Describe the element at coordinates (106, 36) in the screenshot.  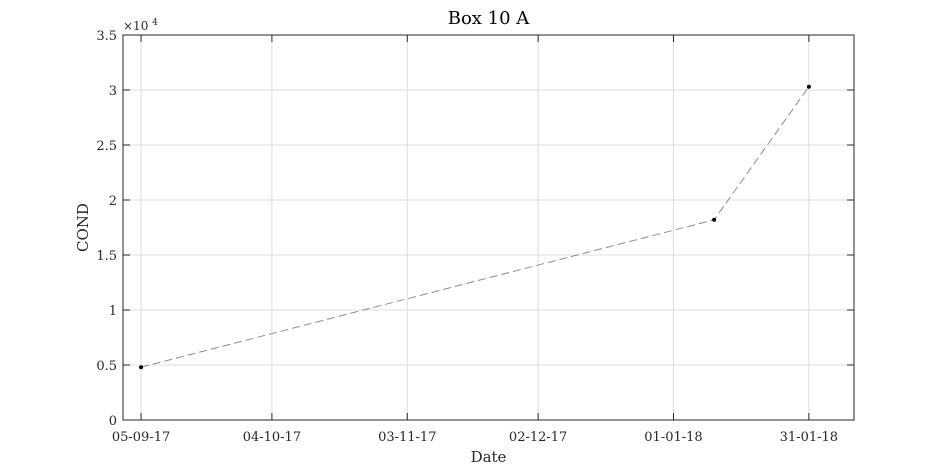
I see `y-tick-label: 3.5` at that location.